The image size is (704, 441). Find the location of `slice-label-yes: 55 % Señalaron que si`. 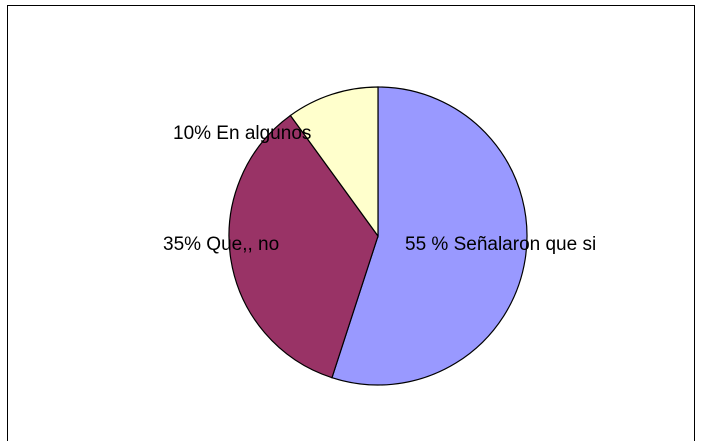

slice-label-yes: 55 % Señalaron que si is located at coordinates (500, 244).